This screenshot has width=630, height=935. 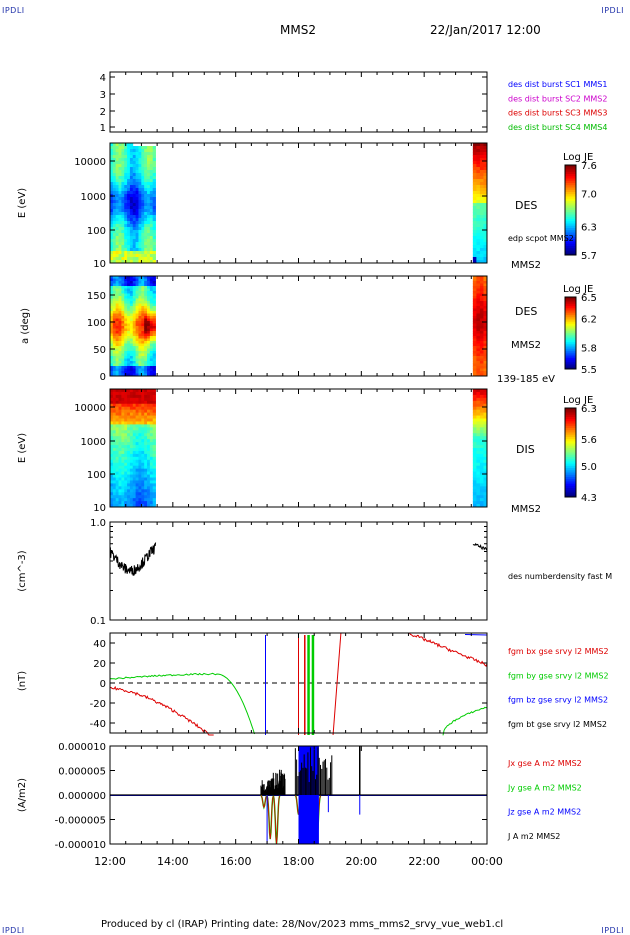 I want to click on burst-legend-entry: des dist burst SC1 MMS1, so click(x=557, y=84).